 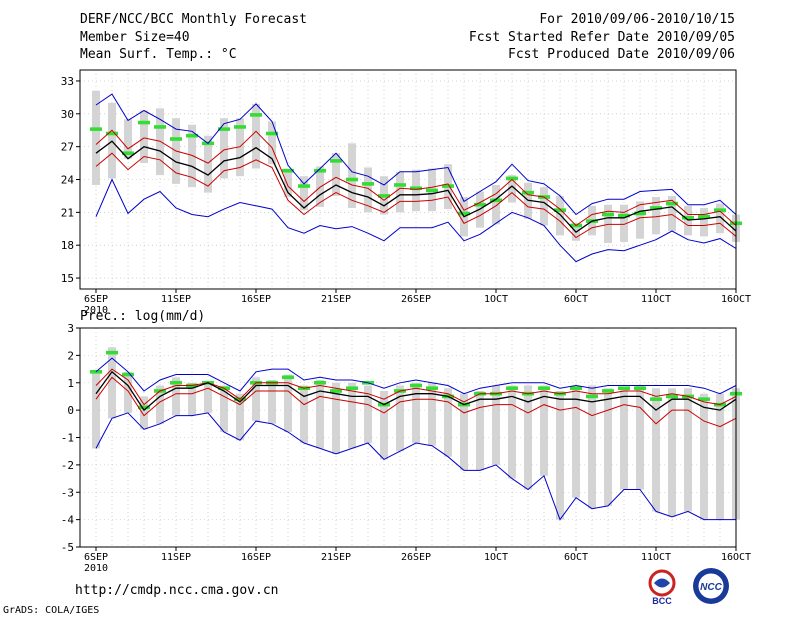 What do you see at coordinates (51, 610) in the screenshot?
I see `grads-credit: GrADS: COLA/IGES` at bounding box center [51, 610].